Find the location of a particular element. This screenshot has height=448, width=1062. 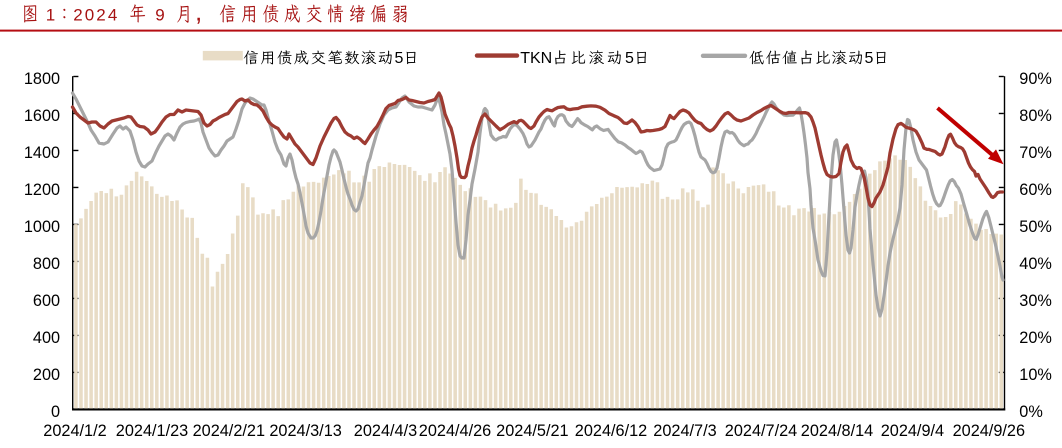

svg-text: 2024 is located at coordinates (96, 15).